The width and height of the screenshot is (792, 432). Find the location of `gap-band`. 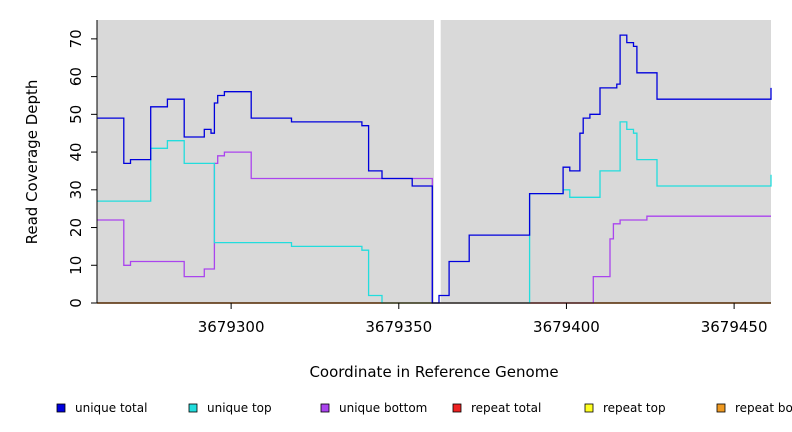

gap-band is located at coordinates (437, 161).